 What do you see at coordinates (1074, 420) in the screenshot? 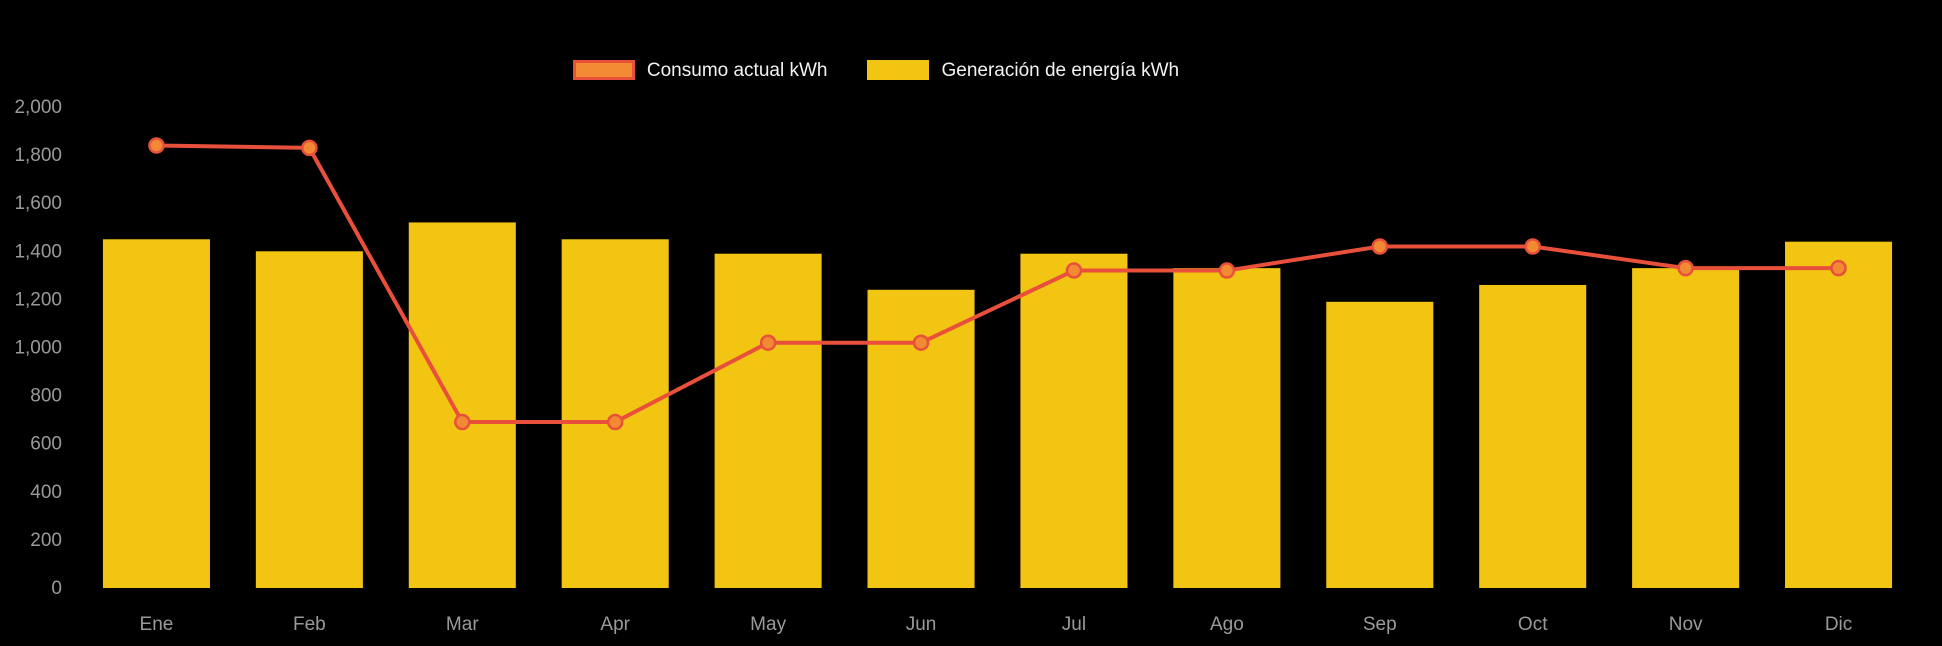
I see `bar-jul` at bounding box center [1074, 420].